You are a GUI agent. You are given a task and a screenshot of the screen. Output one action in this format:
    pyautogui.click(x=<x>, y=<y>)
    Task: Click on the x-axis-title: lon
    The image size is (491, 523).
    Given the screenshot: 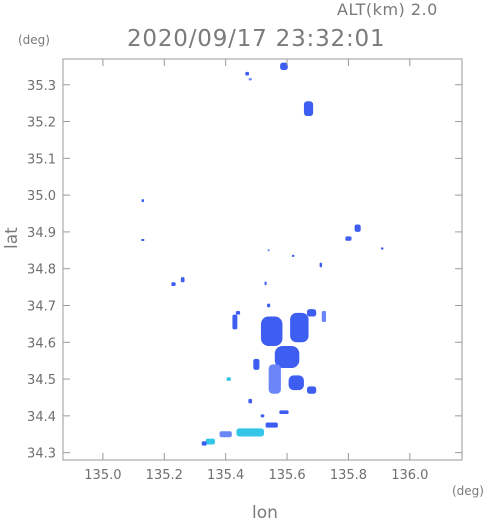 What is the action you would take?
    pyautogui.click(x=265, y=513)
    